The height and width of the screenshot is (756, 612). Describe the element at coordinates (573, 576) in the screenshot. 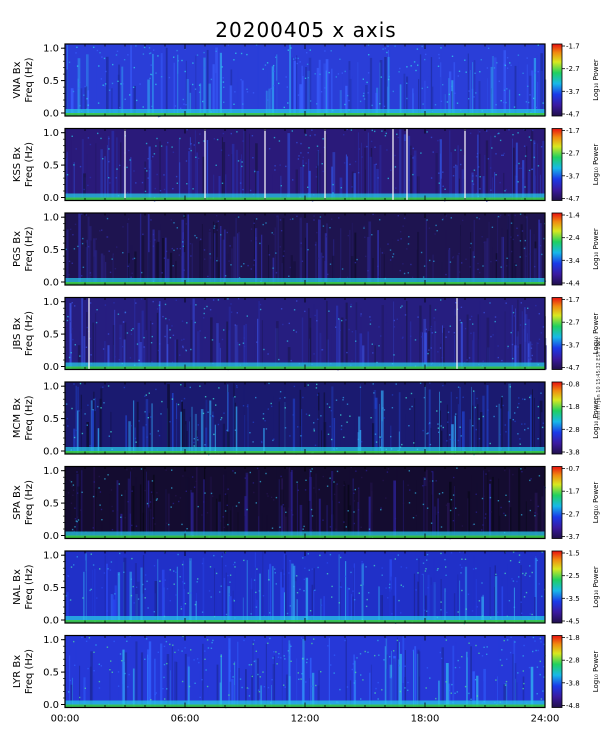

I see `colorbar-tick-label: -2.5` at that location.